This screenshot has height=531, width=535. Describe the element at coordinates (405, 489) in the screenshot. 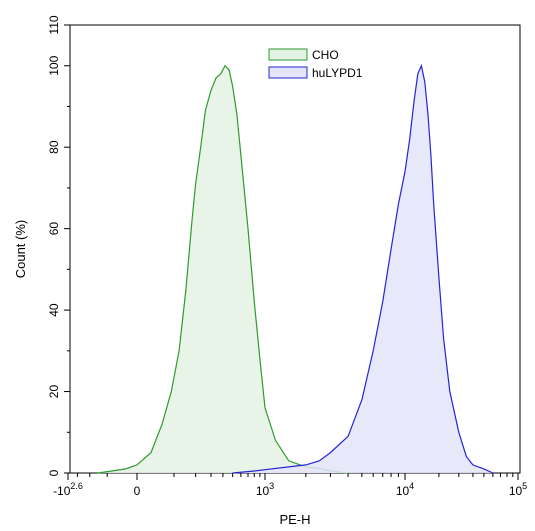

I see `x-tick-label: 10⁴` at that location.